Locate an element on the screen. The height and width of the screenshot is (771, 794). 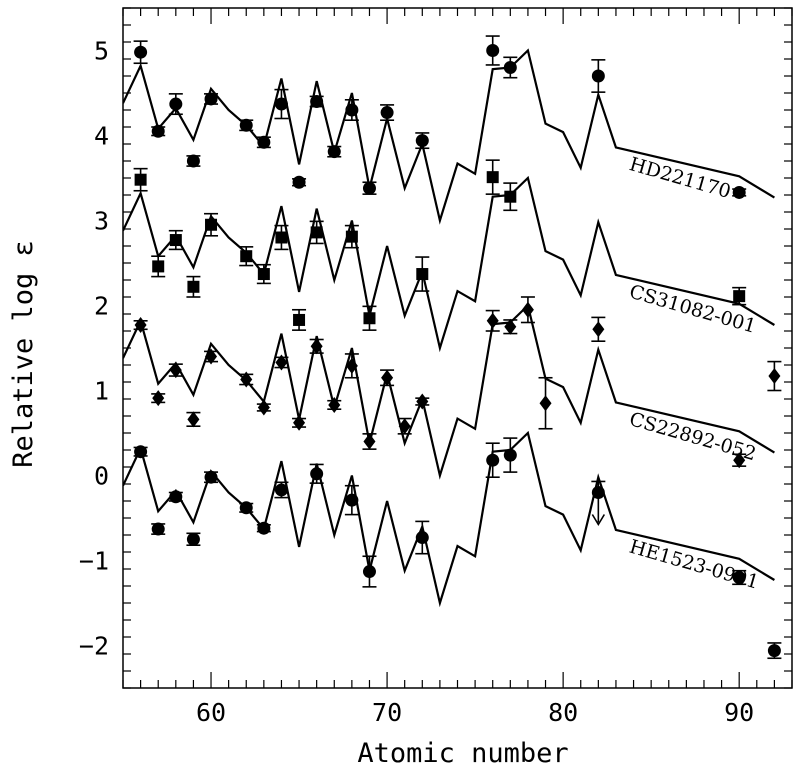
y-tick-label: 3 is located at coordinates (101, 221).